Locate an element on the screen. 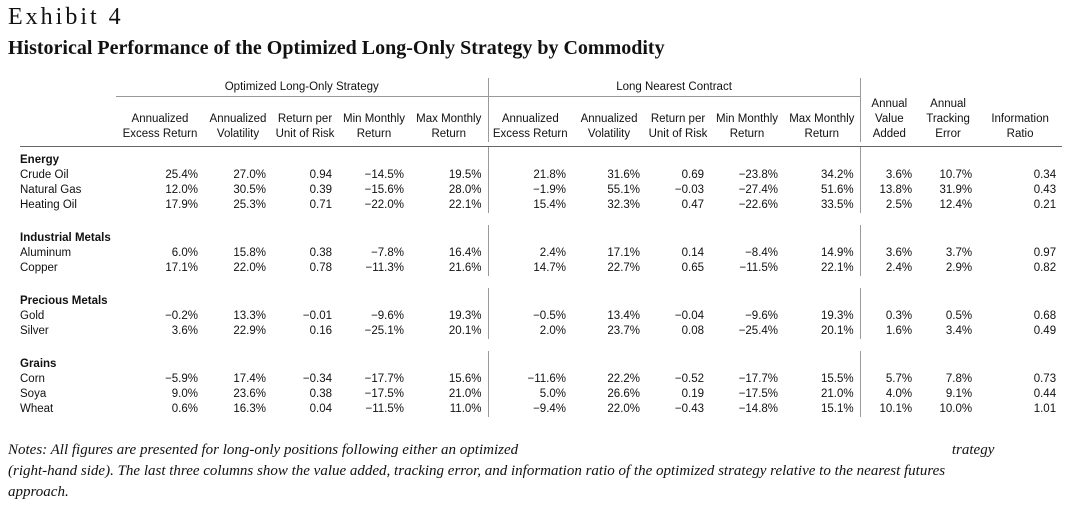 The image size is (1080, 510). cell-value: −9.4% is located at coordinates (530, 409).